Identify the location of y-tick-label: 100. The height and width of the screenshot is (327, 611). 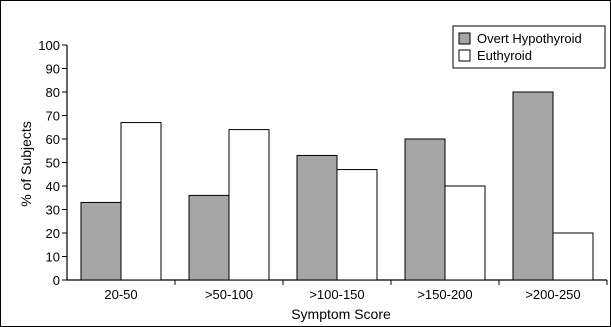
(49, 45).